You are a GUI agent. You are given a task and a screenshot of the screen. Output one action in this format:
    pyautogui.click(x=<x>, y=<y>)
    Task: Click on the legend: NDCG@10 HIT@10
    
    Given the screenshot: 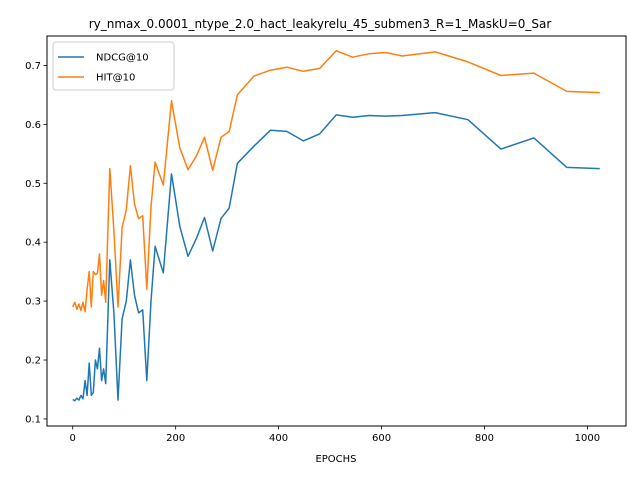 What is the action you would take?
    pyautogui.click(x=113, y=66)
    